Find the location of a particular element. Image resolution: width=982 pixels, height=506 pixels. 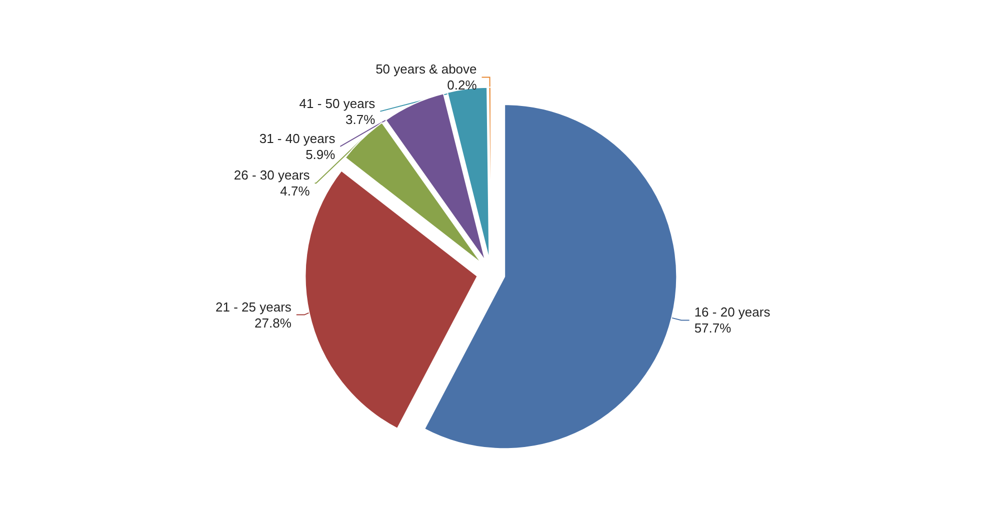

data-label: 5.9% is located at coordinates (321, 154).